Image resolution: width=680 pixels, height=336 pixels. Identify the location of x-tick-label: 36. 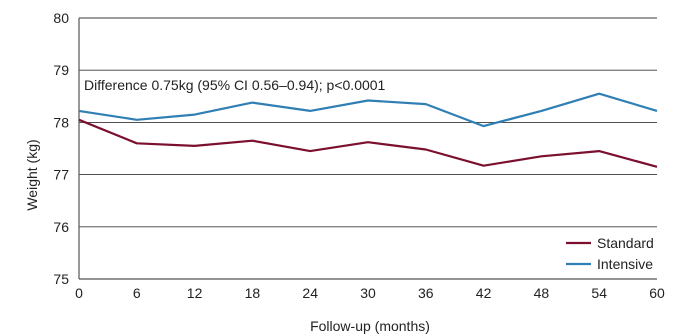
(426, 293).